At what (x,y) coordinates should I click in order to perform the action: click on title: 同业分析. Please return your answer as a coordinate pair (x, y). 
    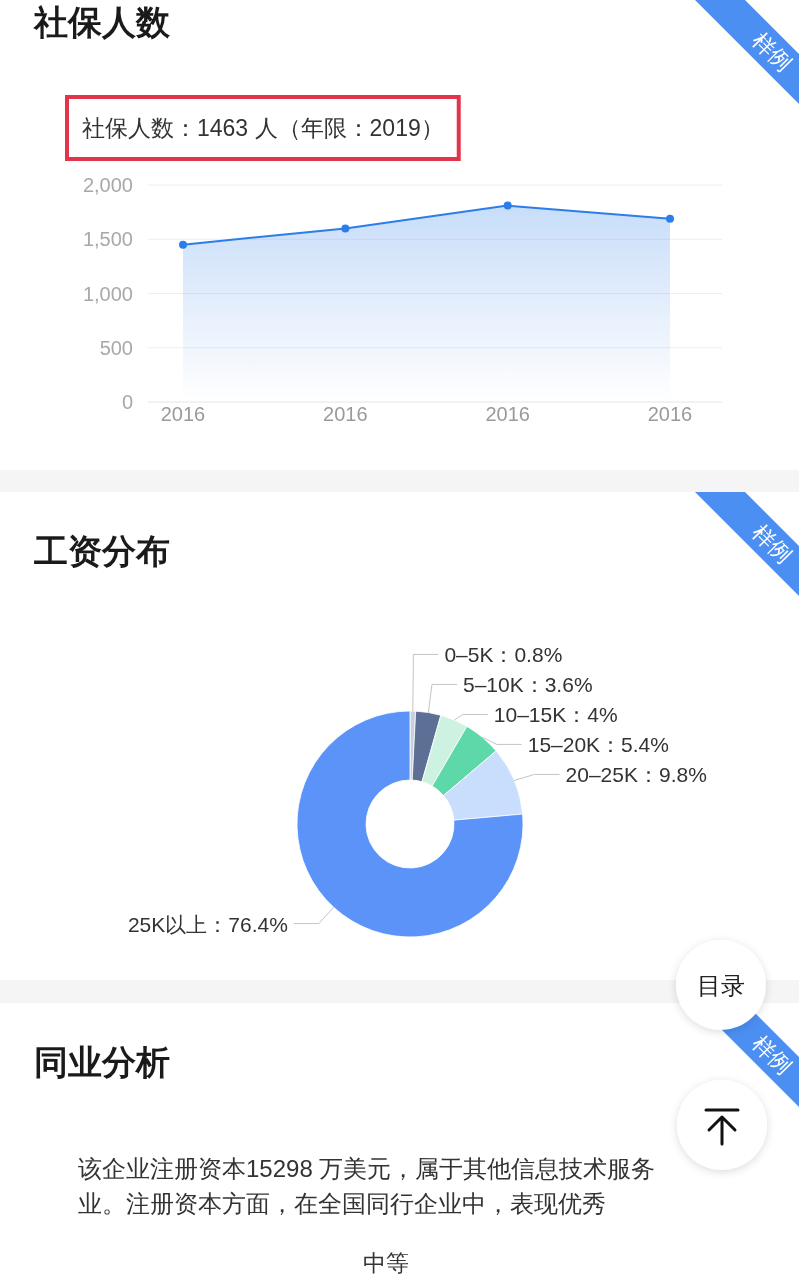
    Looking at the image, I should click on (102, 1062).